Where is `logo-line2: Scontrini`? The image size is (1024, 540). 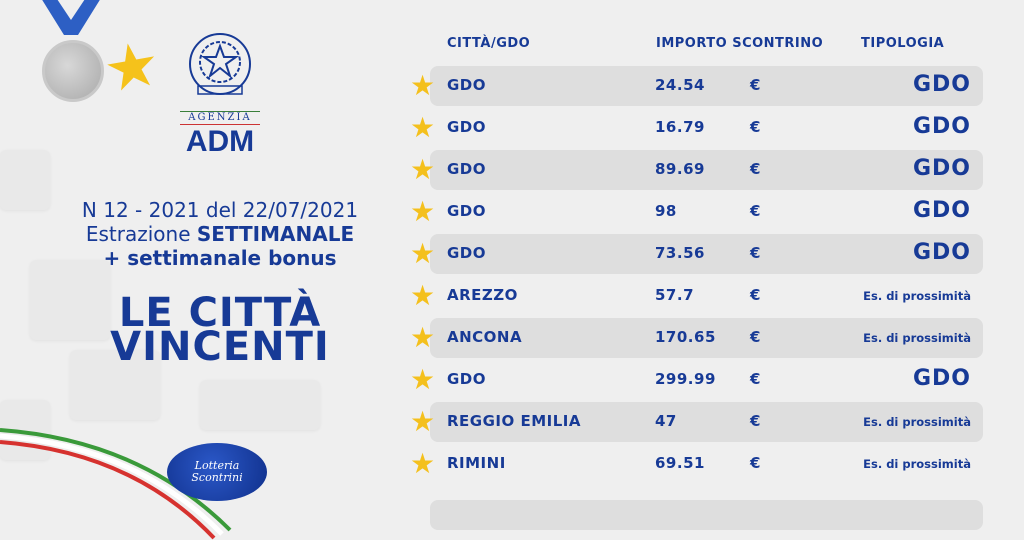
logo-line2: Scontrini is located at coordinates (217, 477).